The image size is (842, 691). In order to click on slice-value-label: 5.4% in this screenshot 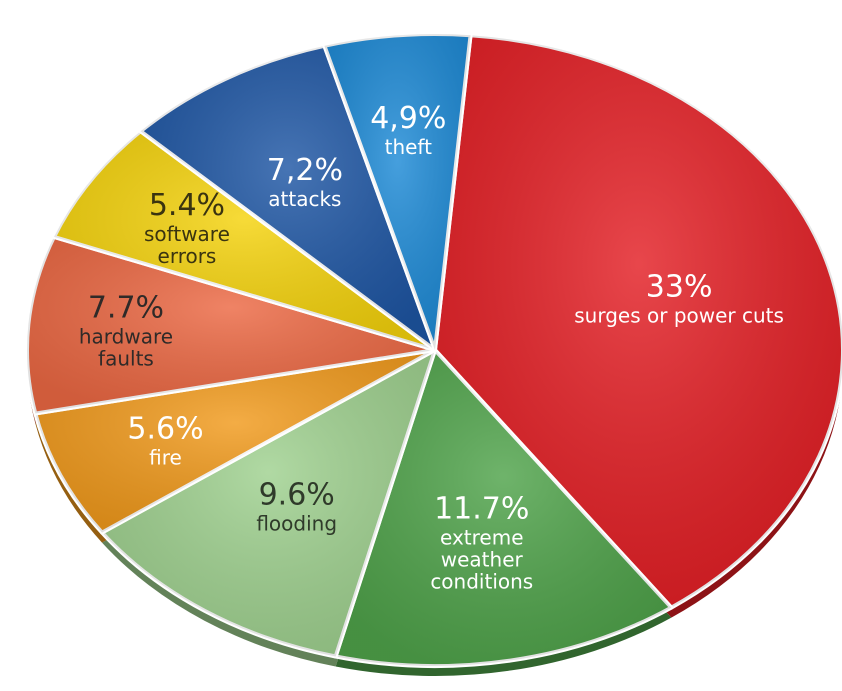, I will do `click(187, 205)`.